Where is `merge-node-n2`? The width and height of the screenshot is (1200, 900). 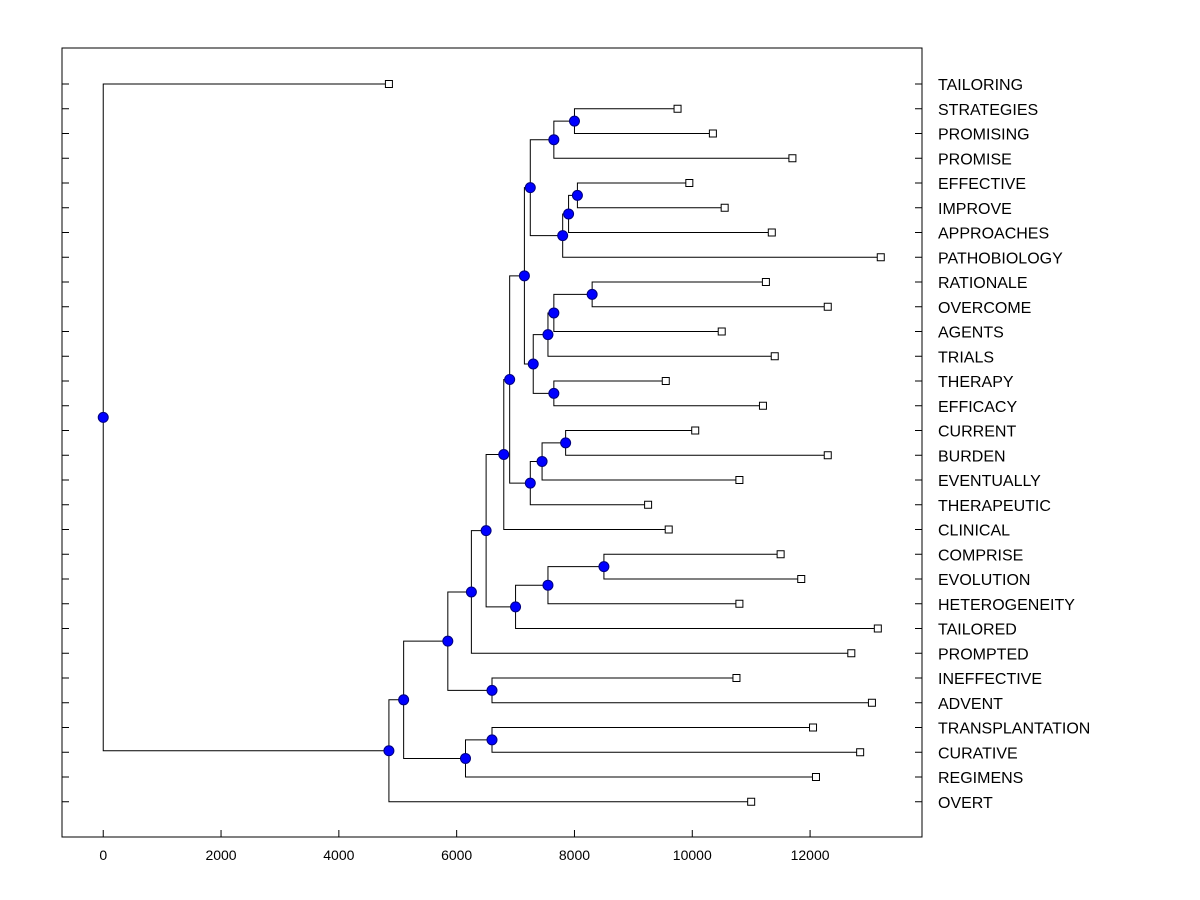 merge-node-n2 is located at coordinates (554, 140).